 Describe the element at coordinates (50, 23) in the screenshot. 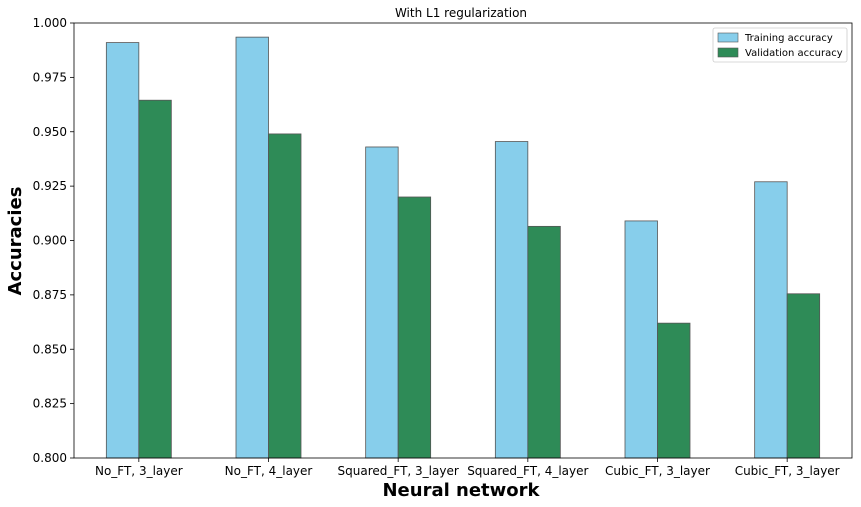

I see `y-tick-label: 1.000` at that location.